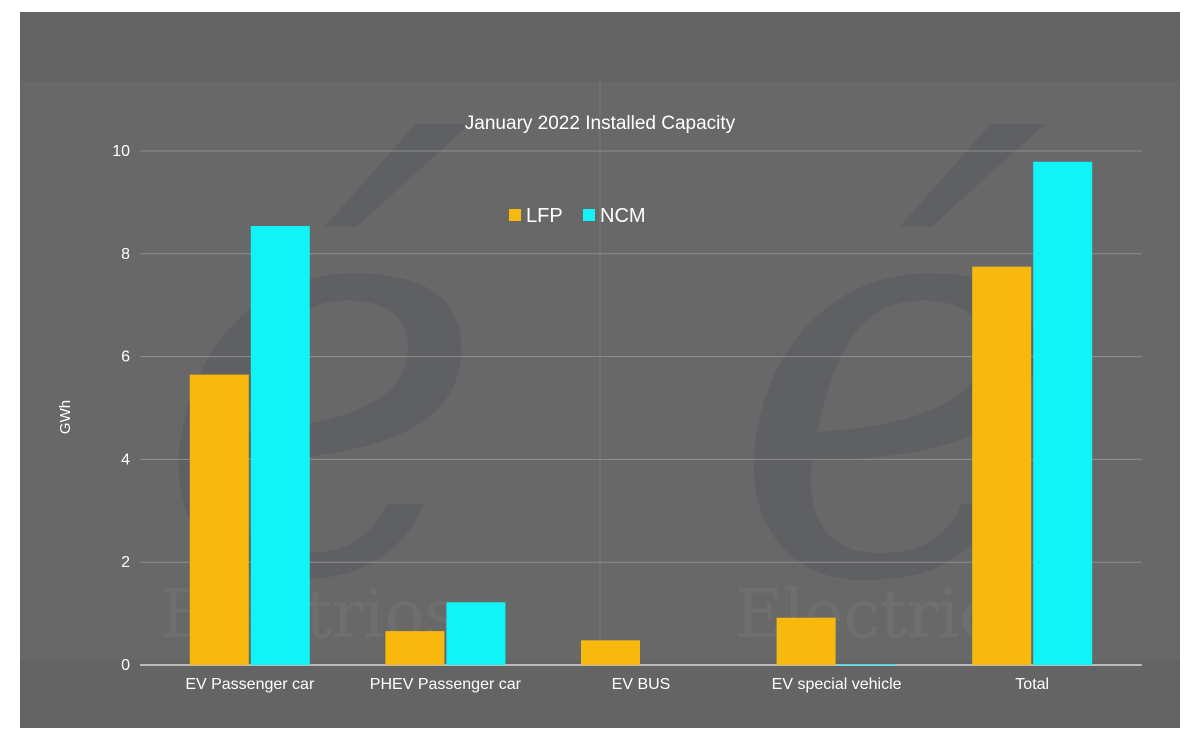 Image resolution: width=1200 pixels, height=741 pixels. What do you see at coordinates (250, 684) in the screenshot?
I see `x-category-label: EV Passenger car` at bounding box center [250, 684].